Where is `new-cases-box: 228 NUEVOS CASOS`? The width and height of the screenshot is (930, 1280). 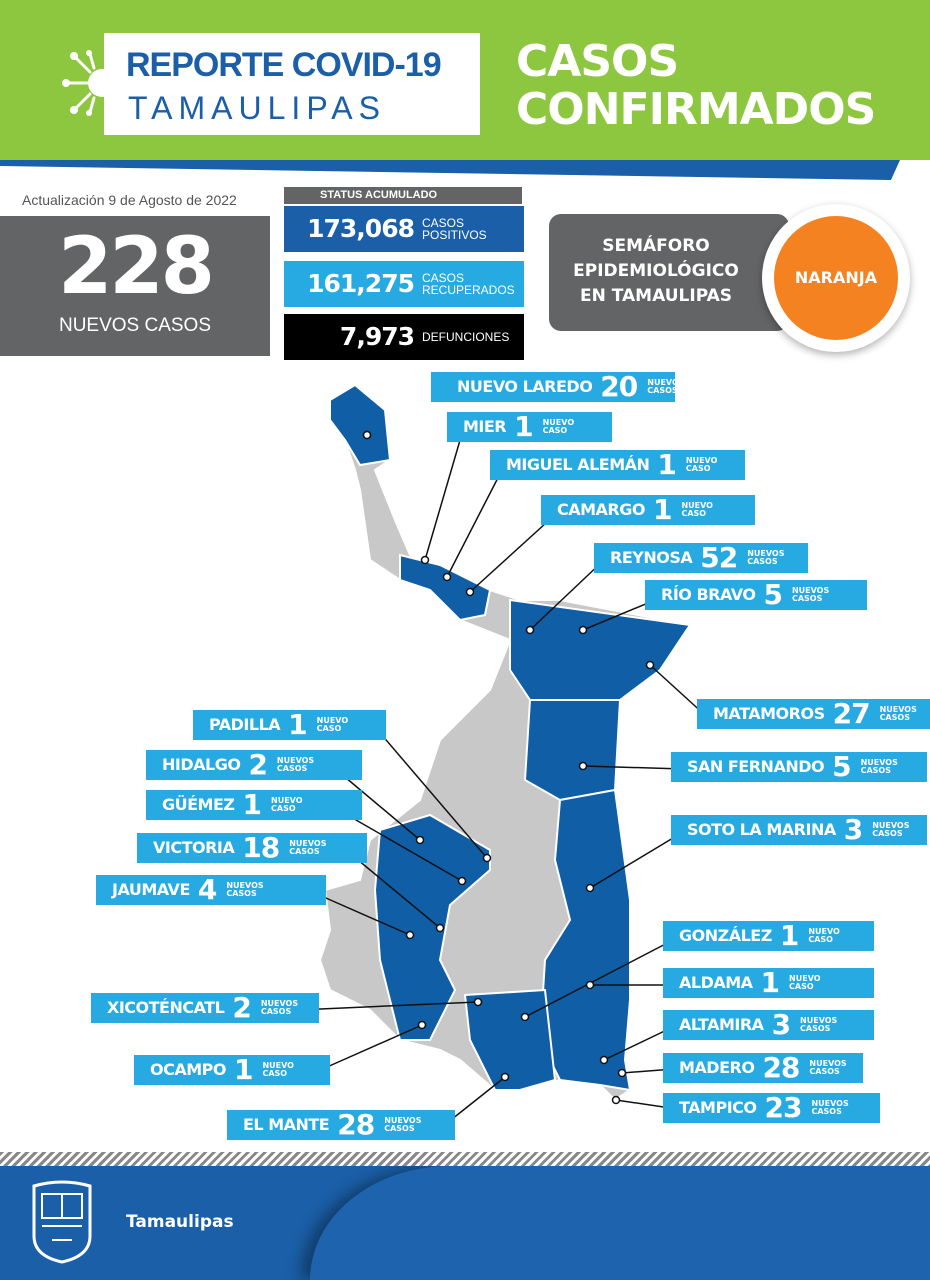 new-cases-box: 228 NUEVOS CASOS is located at coordinates (135, 286).